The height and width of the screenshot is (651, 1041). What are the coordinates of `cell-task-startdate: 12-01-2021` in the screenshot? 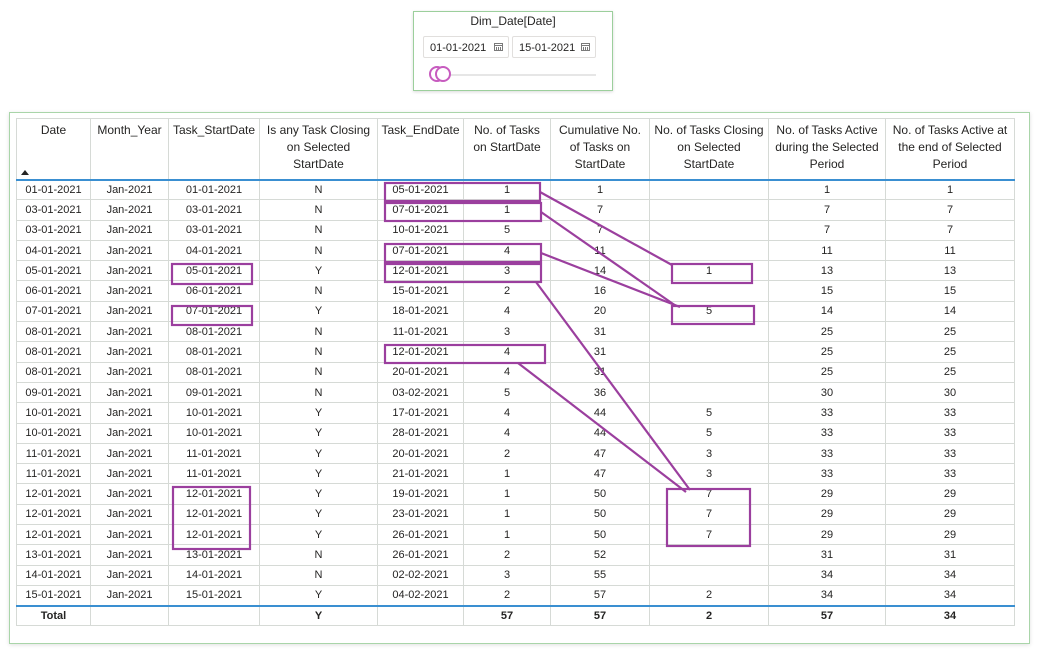 It's located at (214, 494).